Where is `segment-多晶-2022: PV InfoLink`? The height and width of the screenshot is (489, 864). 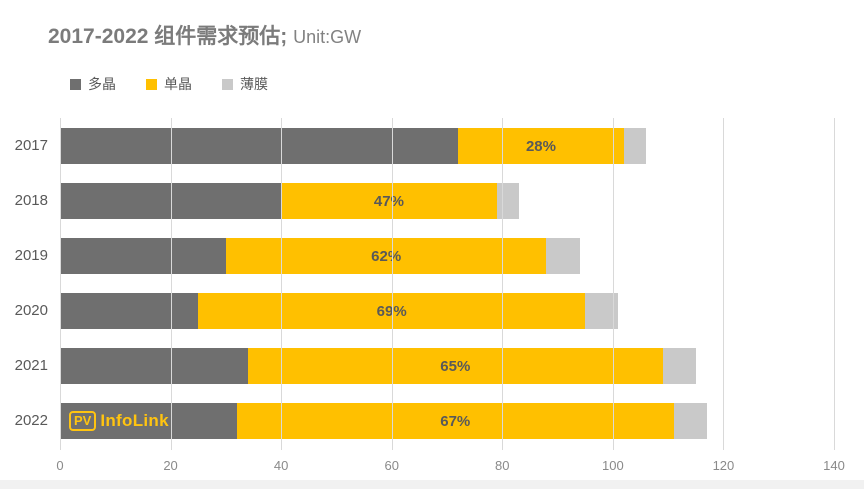 segment-多晶-2022: PV InfoLink is located at coordinates (148, 421).